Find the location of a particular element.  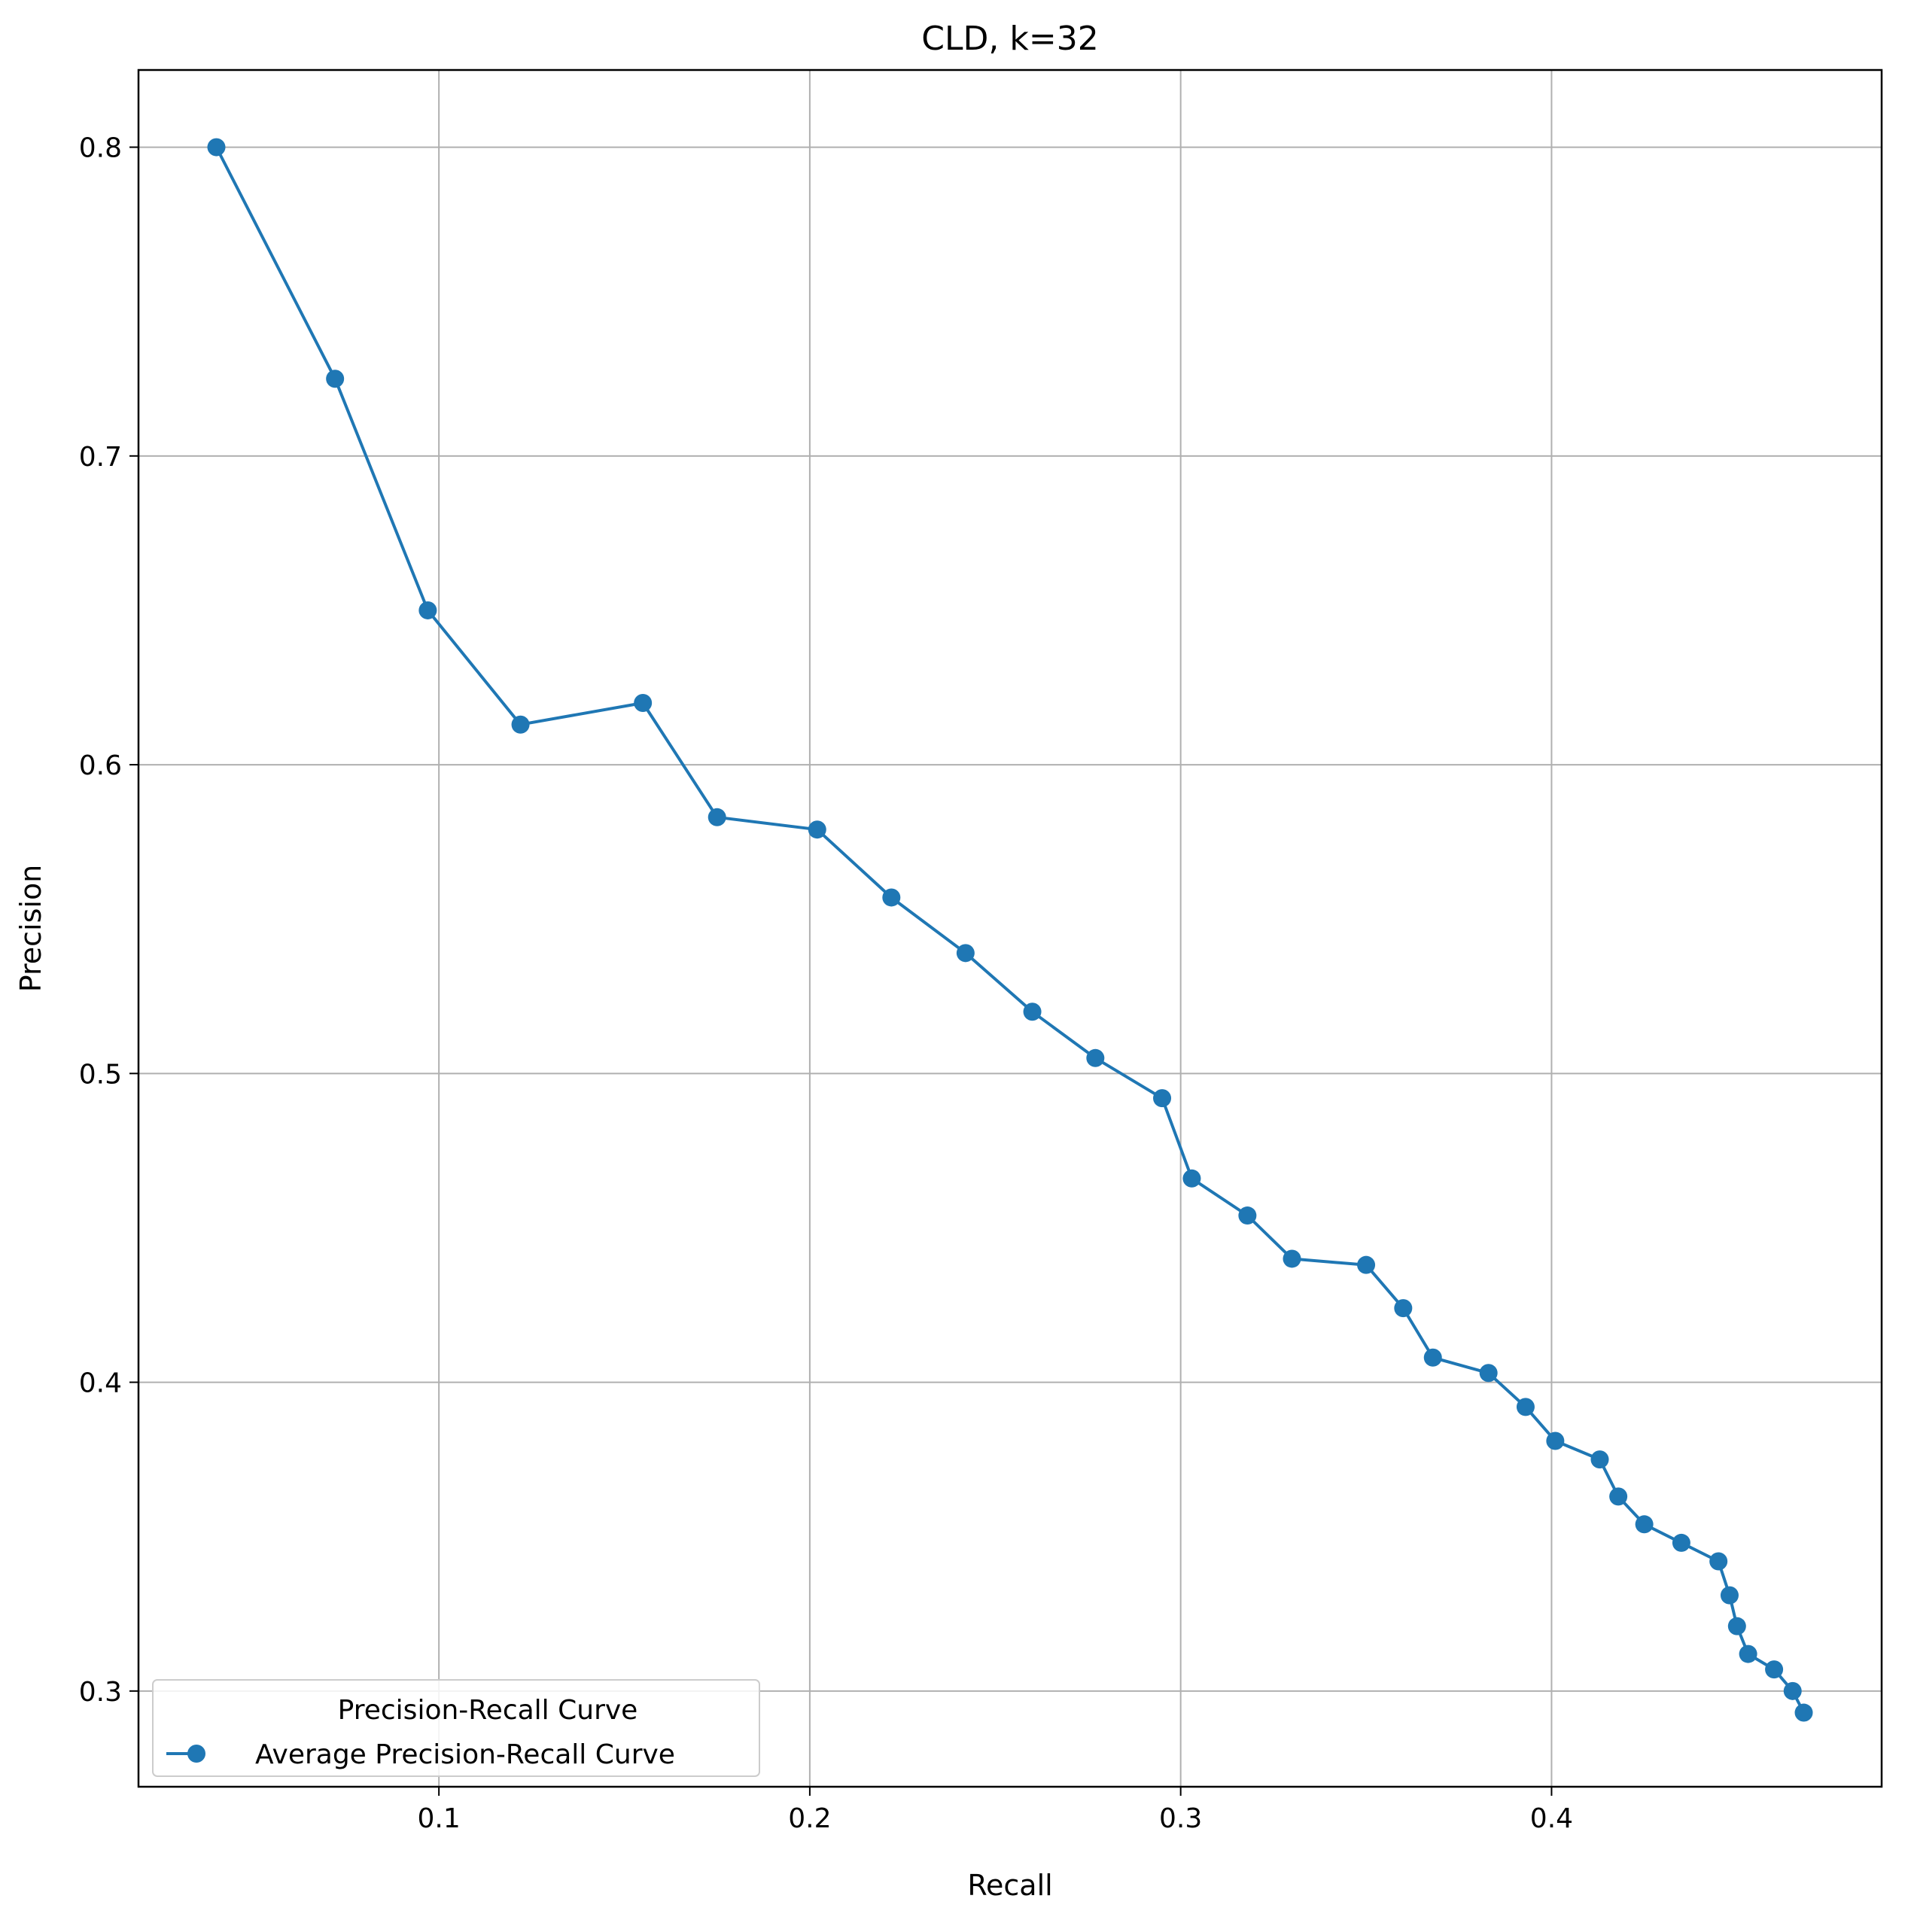

x-tick-label: 0.4 is located at coordinates (1551, 1818).